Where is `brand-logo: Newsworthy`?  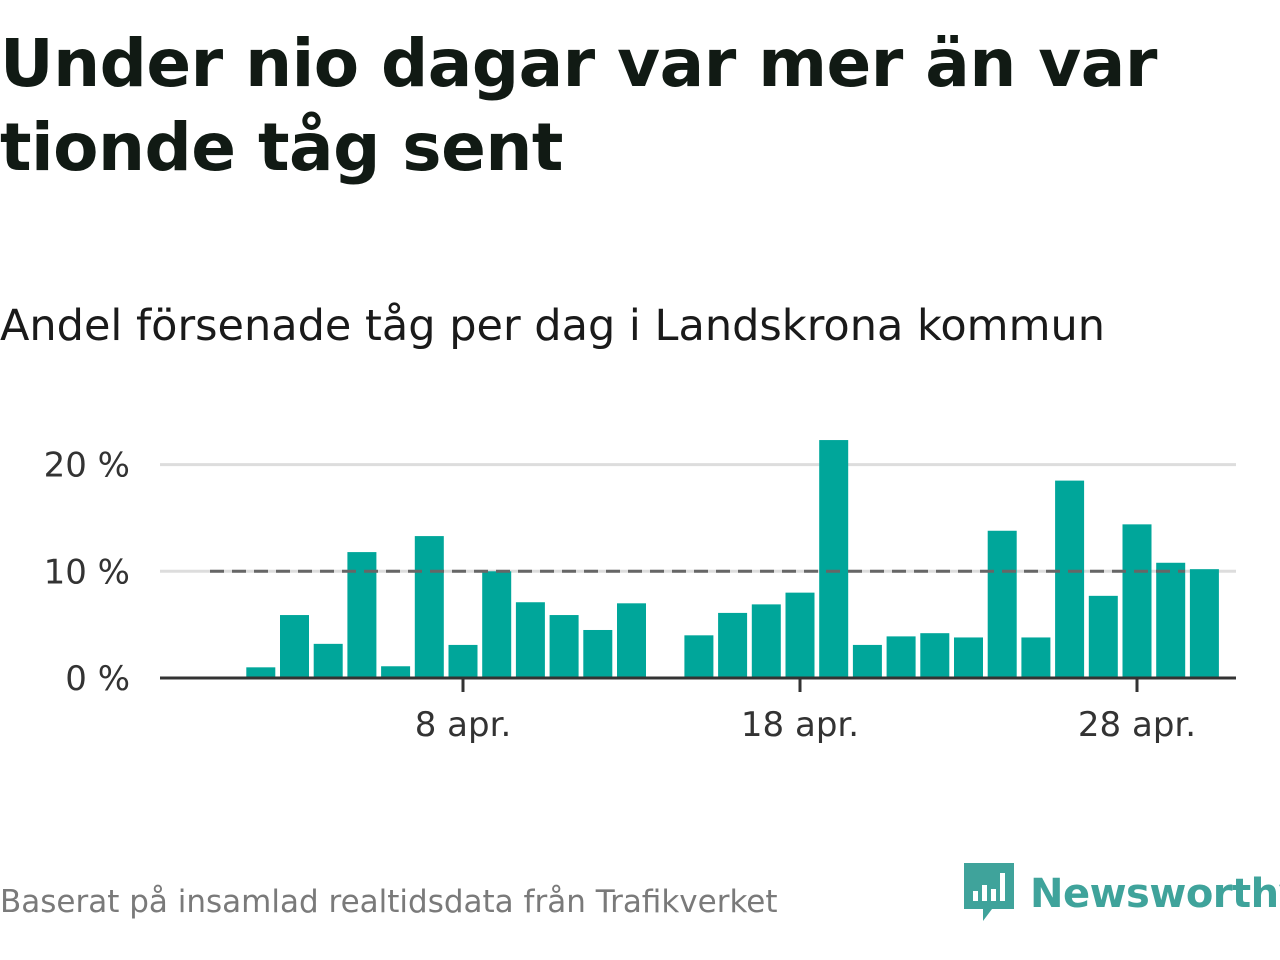 brand-logo: Newsworthy is located at coordinates (1122, 894).